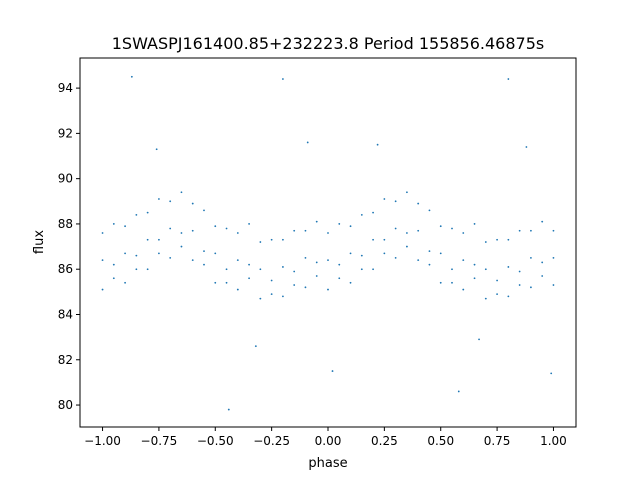  I want to click on y-tick-label: 94, so click(65, 88).